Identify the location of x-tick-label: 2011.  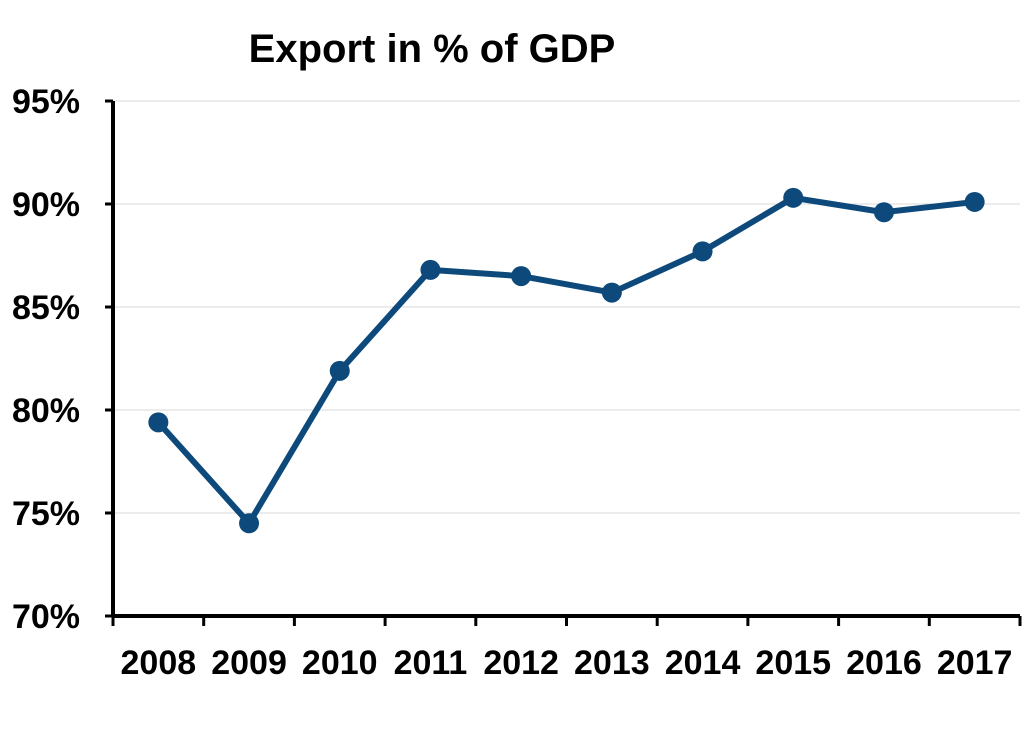
(431, 663).